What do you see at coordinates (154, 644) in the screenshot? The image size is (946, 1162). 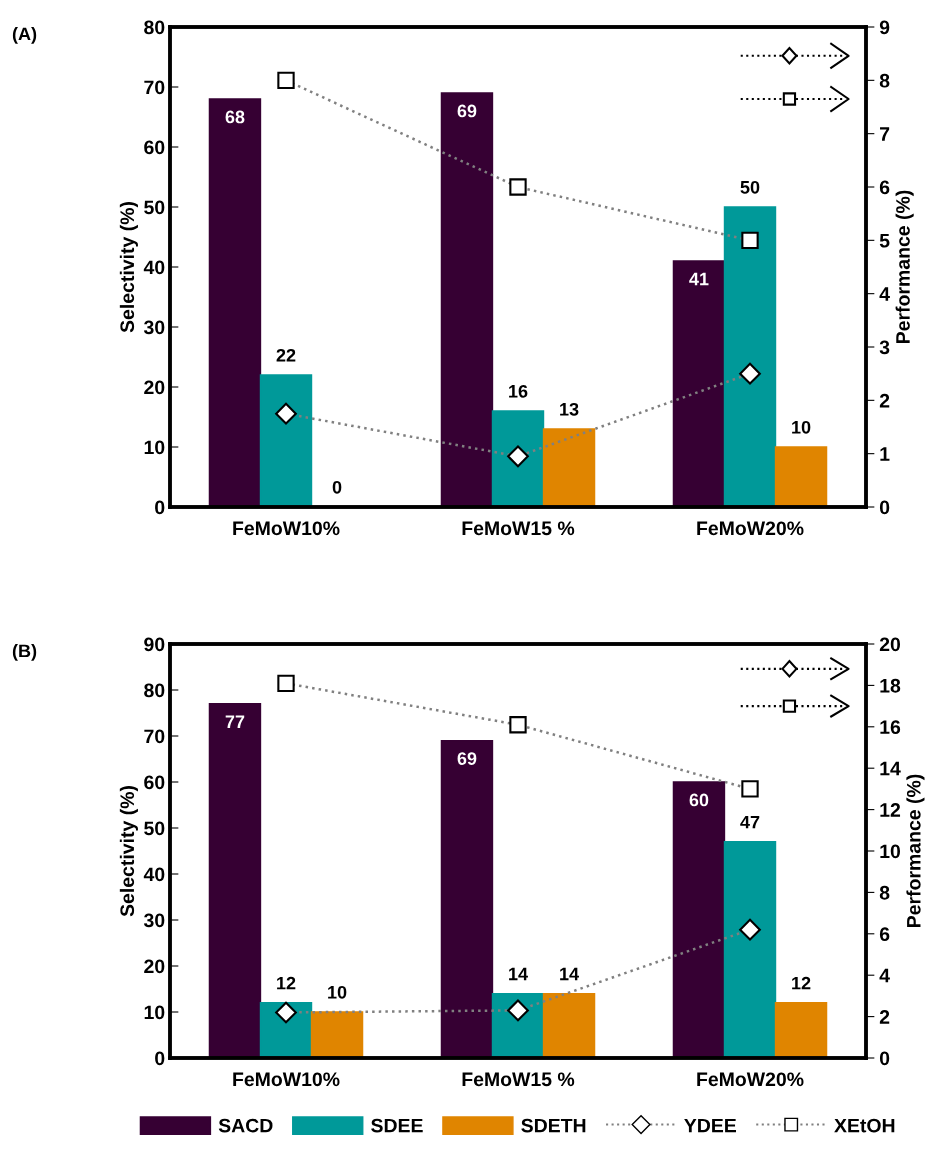 I see `y-tick-label: 90` at bounding box center [154, 644].